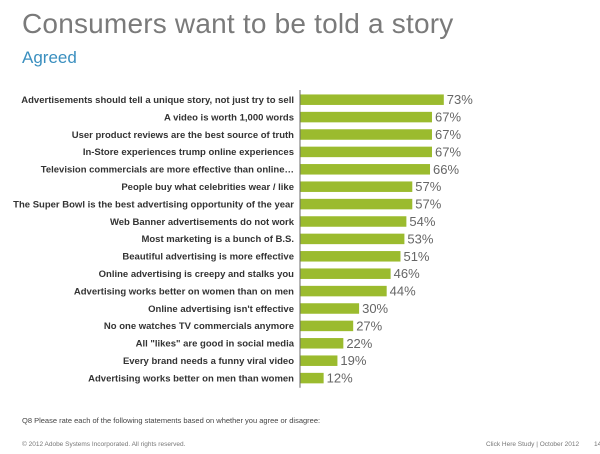 The image size is (600, 454). I want to click on value-label: 66%, so click(446, 169).